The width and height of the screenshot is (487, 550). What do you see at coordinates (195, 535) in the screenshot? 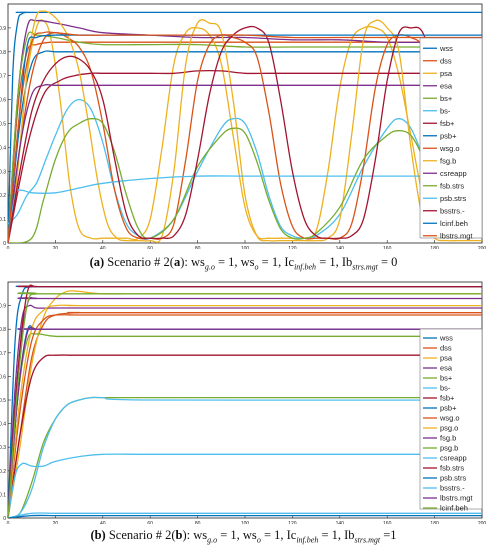
I see `caption-text: ): ws` at bounding box center [195, 535].